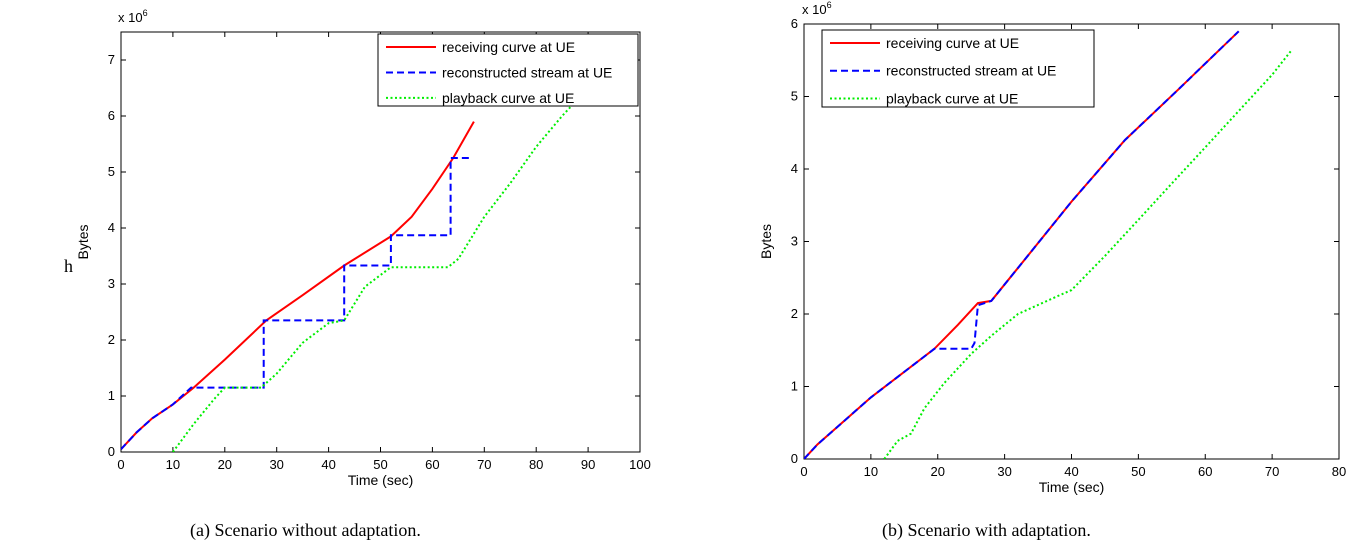  I want to click on y-tick-label: 7, so click(111, 59).